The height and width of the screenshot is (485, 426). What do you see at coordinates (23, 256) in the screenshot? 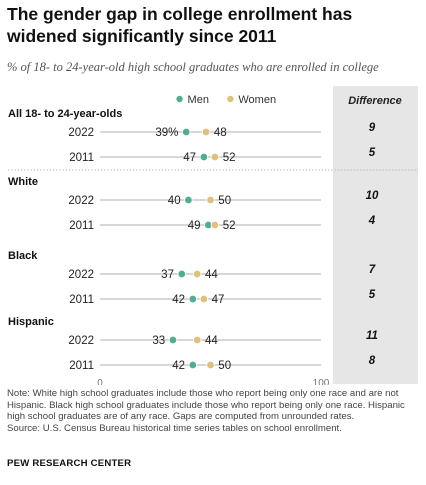
I see `group-label: Black` at bounding box center [23, 256].